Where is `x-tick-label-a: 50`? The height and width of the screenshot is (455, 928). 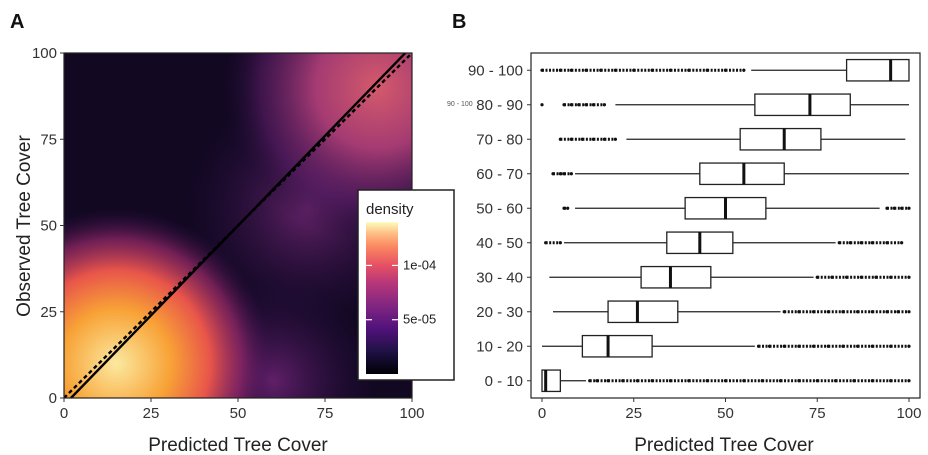 x-tick-label-a: 50 is located at coordinates (238, 413).